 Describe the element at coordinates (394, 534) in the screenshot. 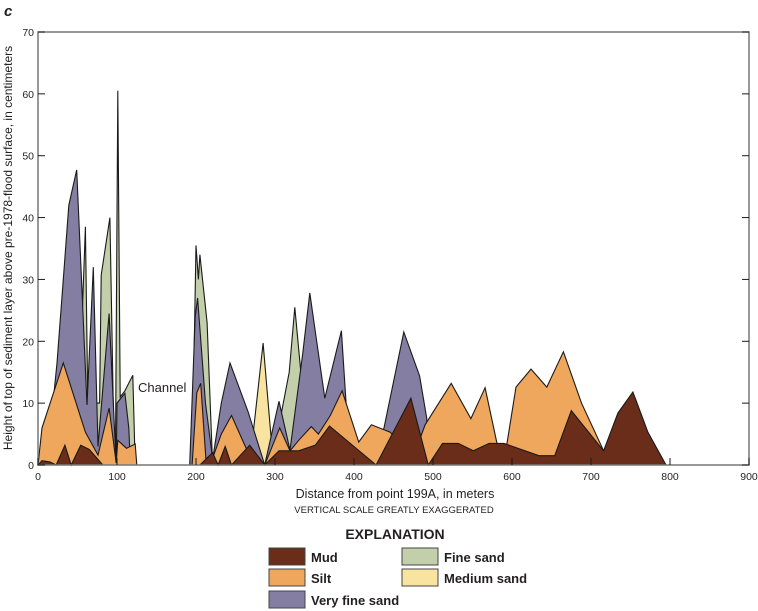

I see `legend-title: EXPLANATION` at that location.